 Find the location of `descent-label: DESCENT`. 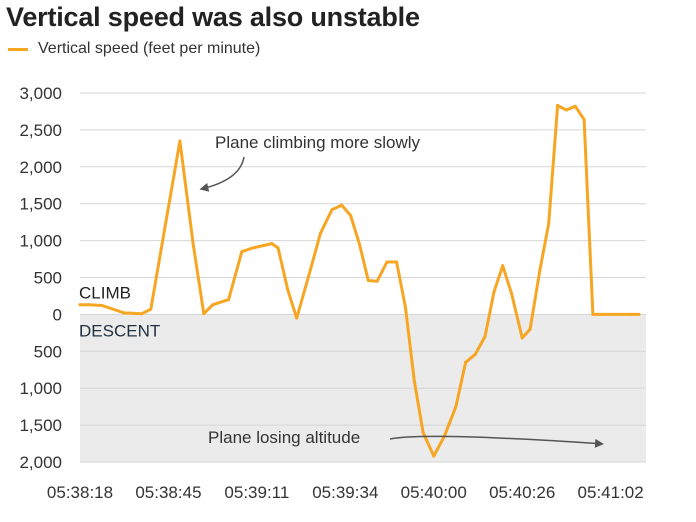

descent-label: DESCENT is located at coordinates (119, 330).